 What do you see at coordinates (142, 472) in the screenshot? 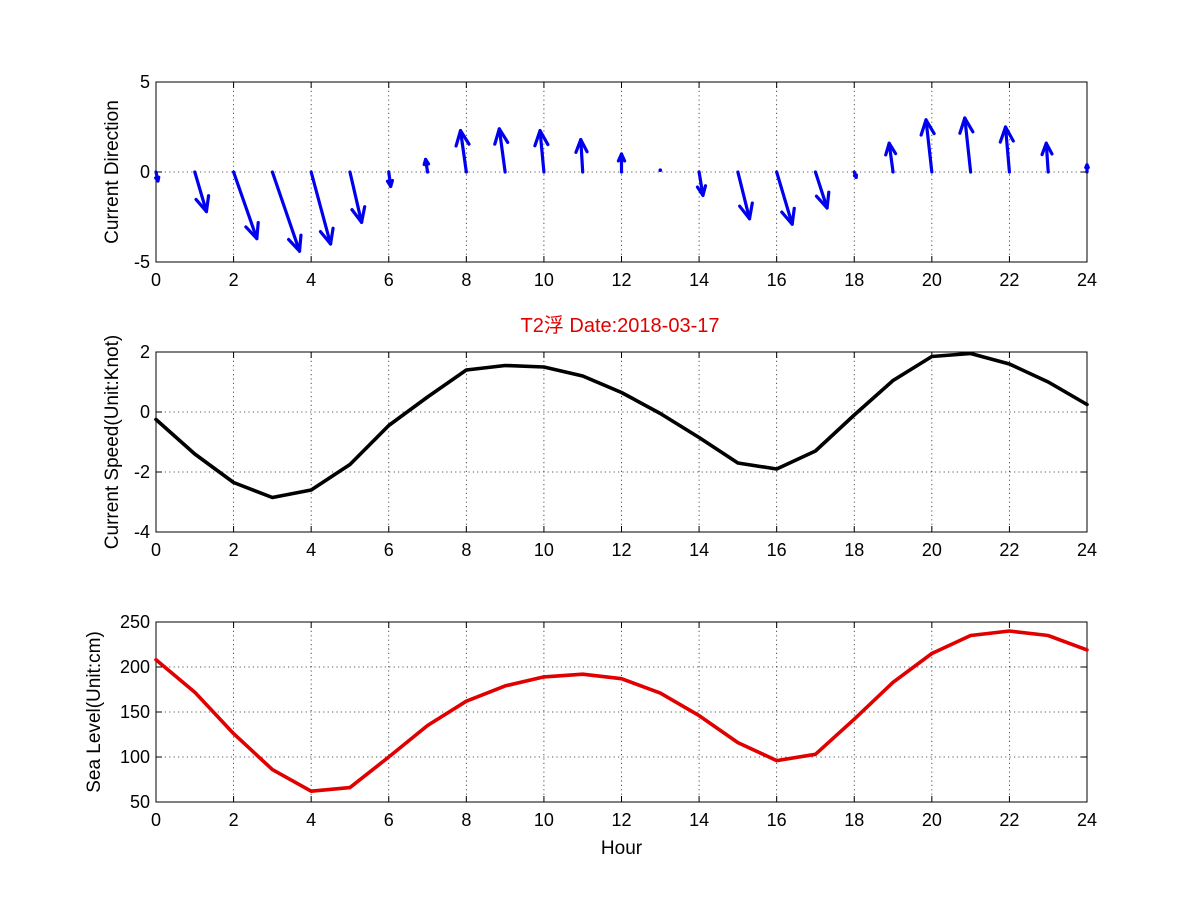
I see `y-tick-label: -2` at bounding box center [142, 472].